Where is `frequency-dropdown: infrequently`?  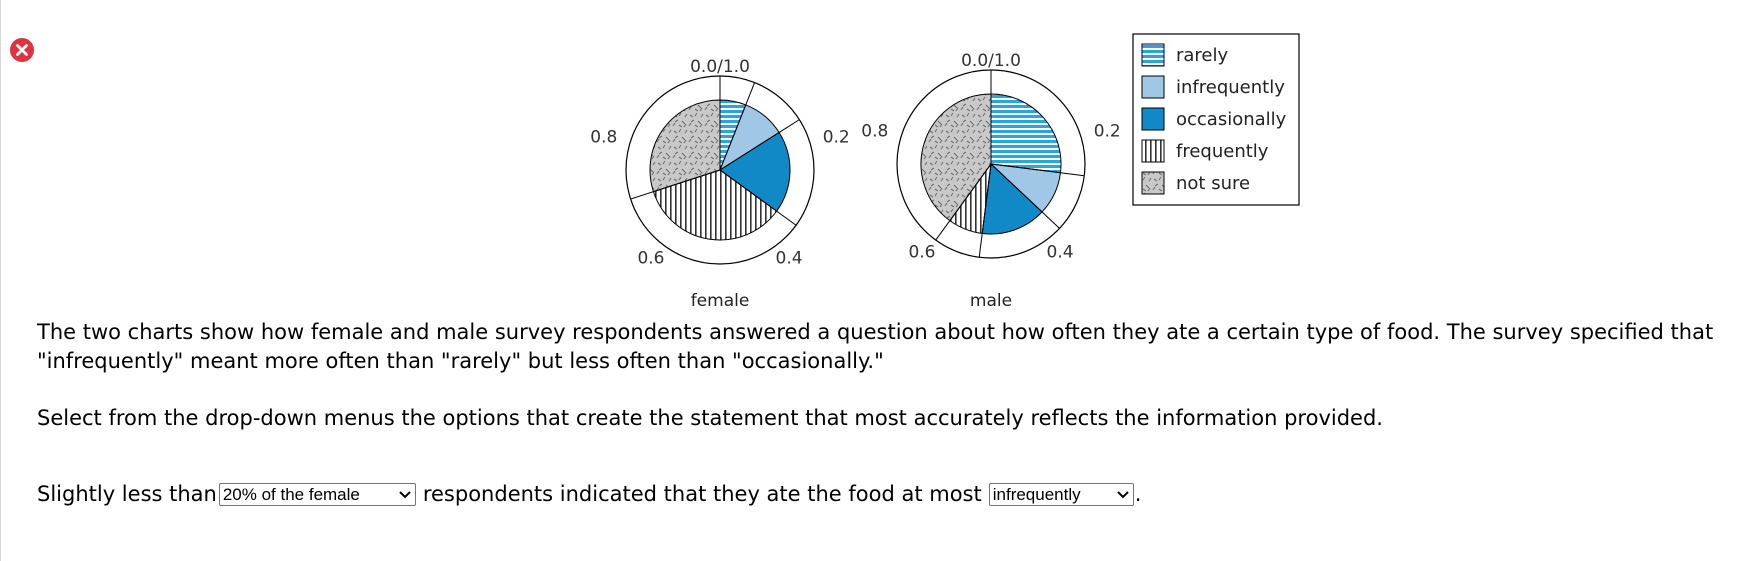 frequency-dropdown: infrequently is located at coordinates (1061, 494).